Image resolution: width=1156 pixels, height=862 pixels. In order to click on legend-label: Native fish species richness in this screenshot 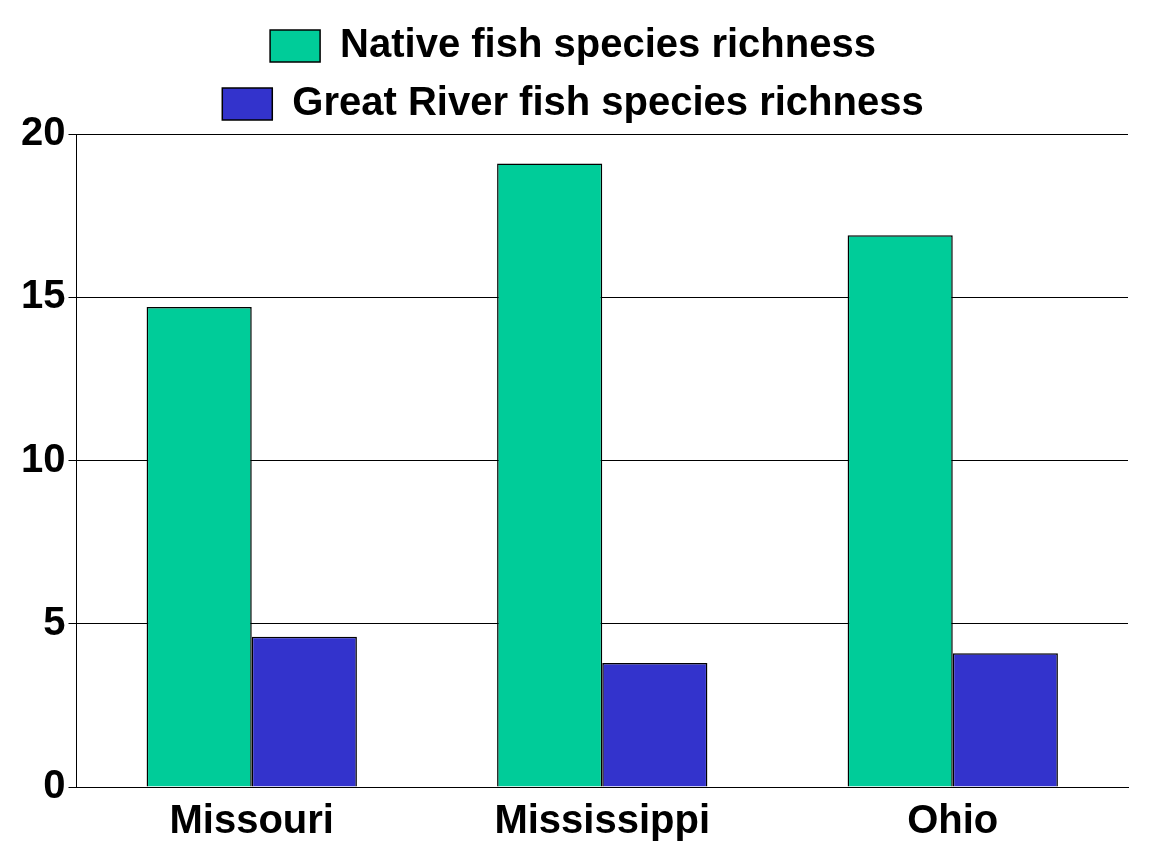, I will do `click(608, 43)`.